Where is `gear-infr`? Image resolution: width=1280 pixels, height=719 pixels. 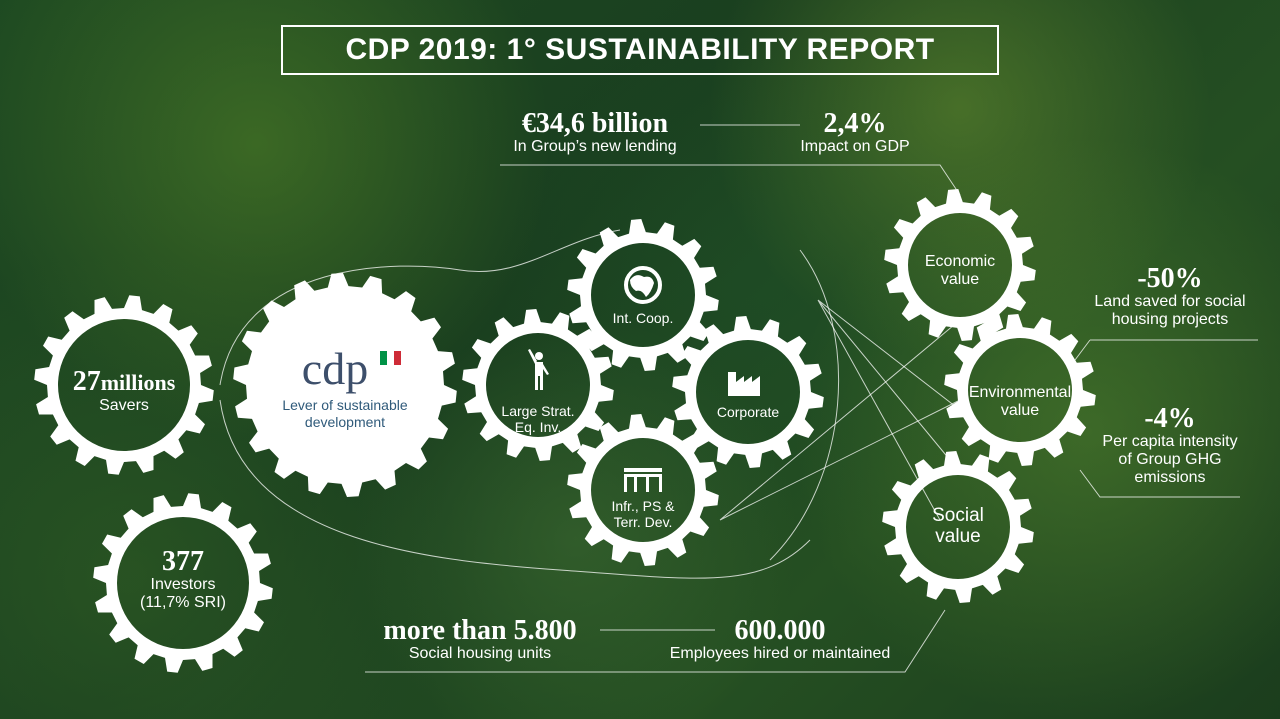 gear-infr is located at coordinates (643, 490).